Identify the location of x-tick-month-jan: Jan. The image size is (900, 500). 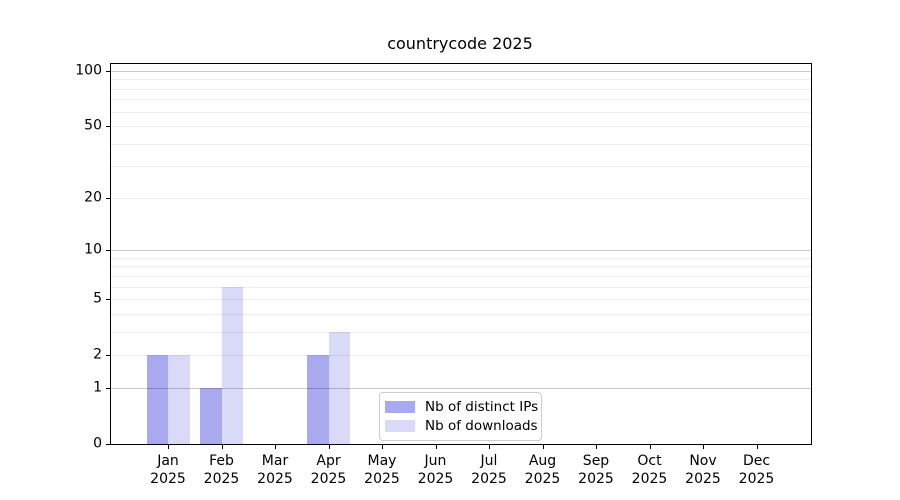
(168, 461).